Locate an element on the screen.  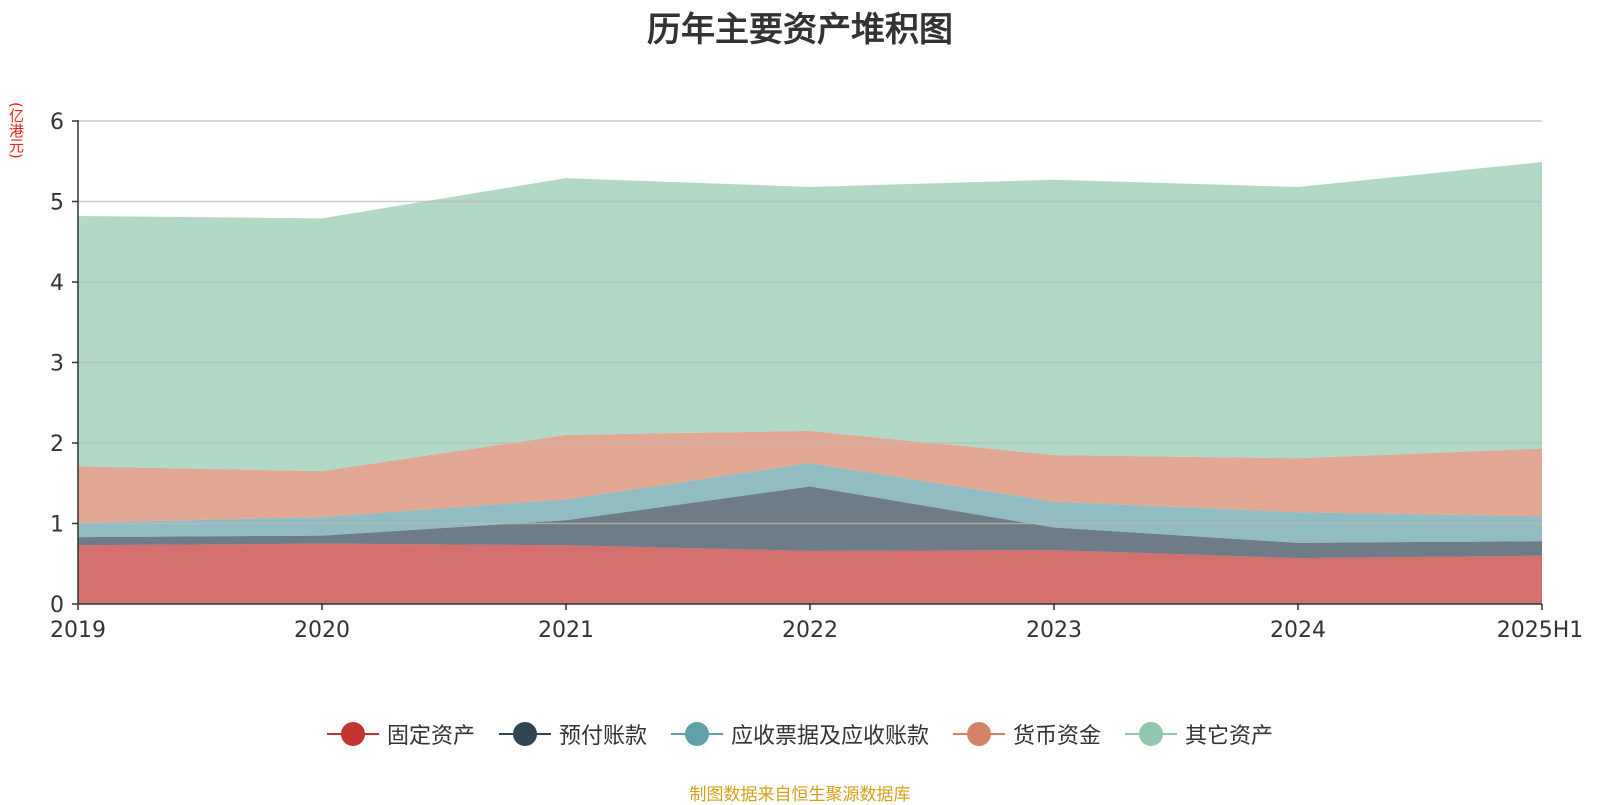
legend-item-0: 固定资产 is located at coordinates (400, 734).